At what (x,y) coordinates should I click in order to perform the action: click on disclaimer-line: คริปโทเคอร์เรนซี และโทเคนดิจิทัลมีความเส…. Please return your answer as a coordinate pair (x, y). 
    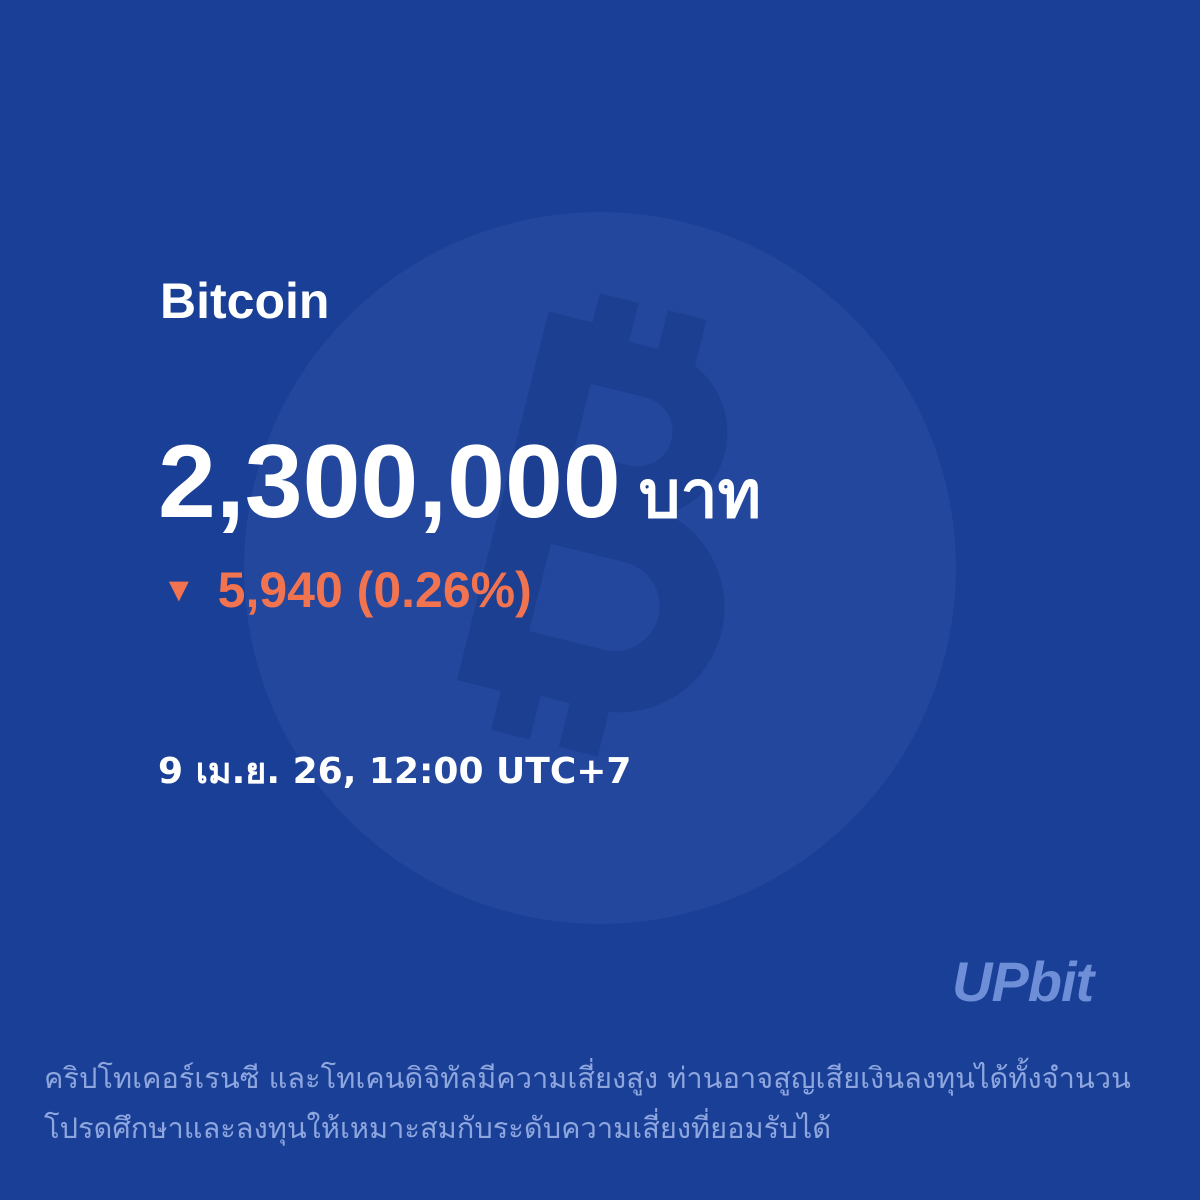
    Looking at the image, I should click on (587, 1078).